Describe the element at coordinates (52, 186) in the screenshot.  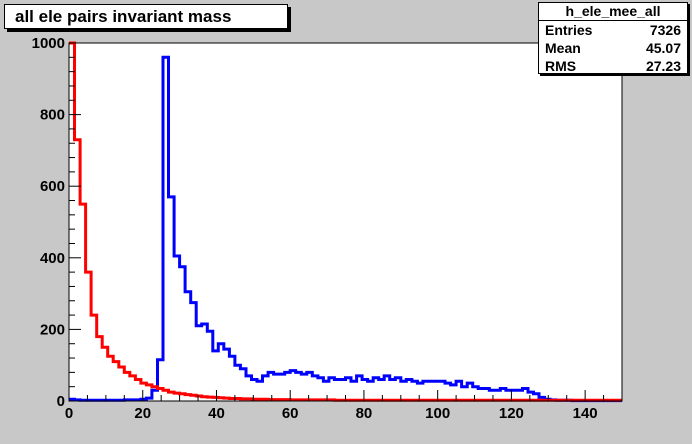
I see `y-tick-label: 600` at that location.